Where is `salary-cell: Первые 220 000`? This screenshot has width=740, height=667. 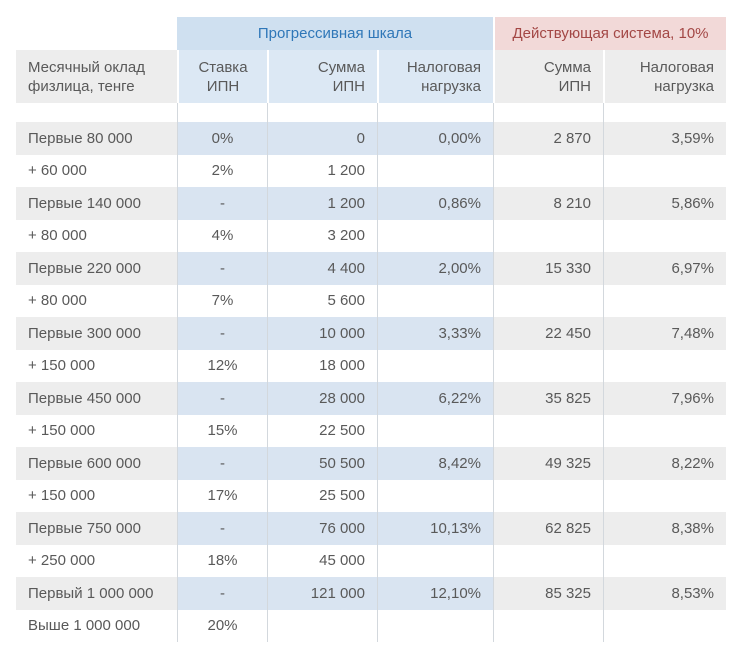 salary-cell: Первые 220 000 is located at coordinates (96, 268).